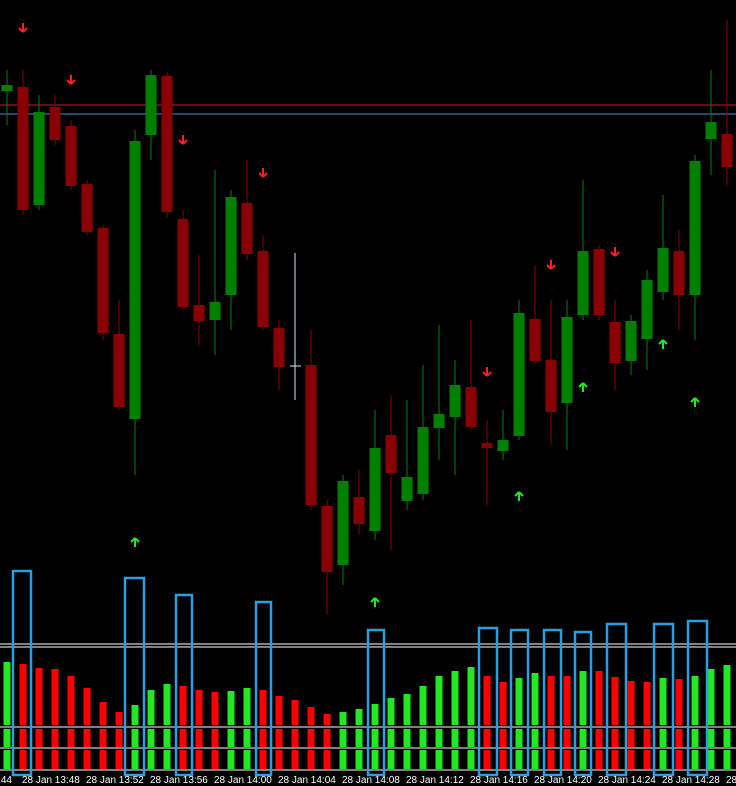 Image resolution: width=736 pixels, height=786 pixels. What do you see at coordinates (371, 780) in the screenshot?
I see `x-tick-label: 28 Jan 14:08` at bounding box center [371, 780].